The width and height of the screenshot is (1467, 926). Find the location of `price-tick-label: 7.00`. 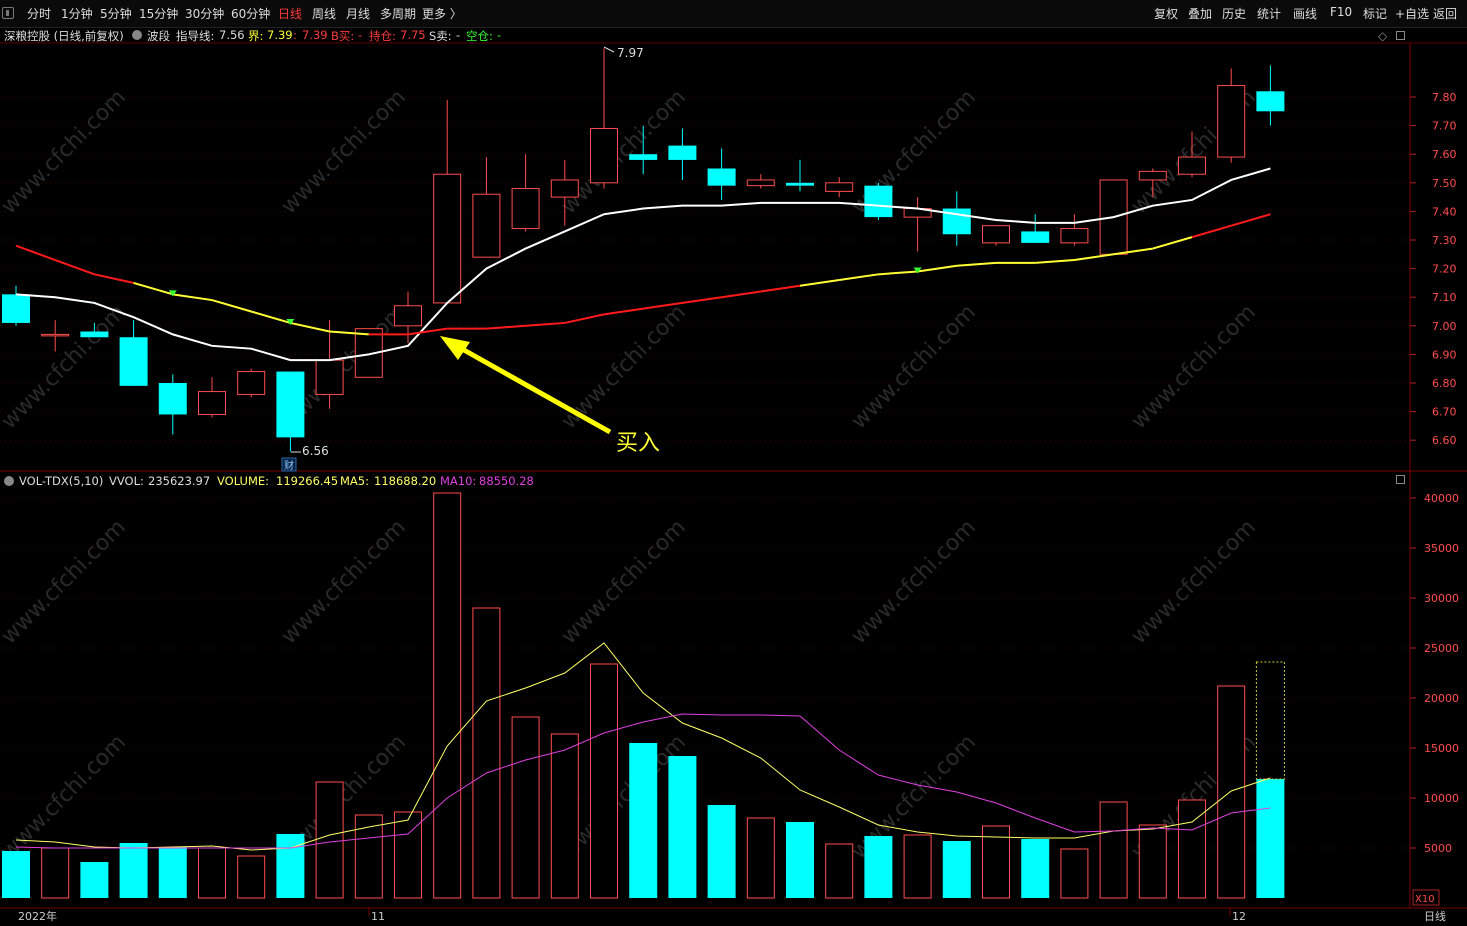

price-tick-label: 7.00 is located at coordinates (1444, 326).